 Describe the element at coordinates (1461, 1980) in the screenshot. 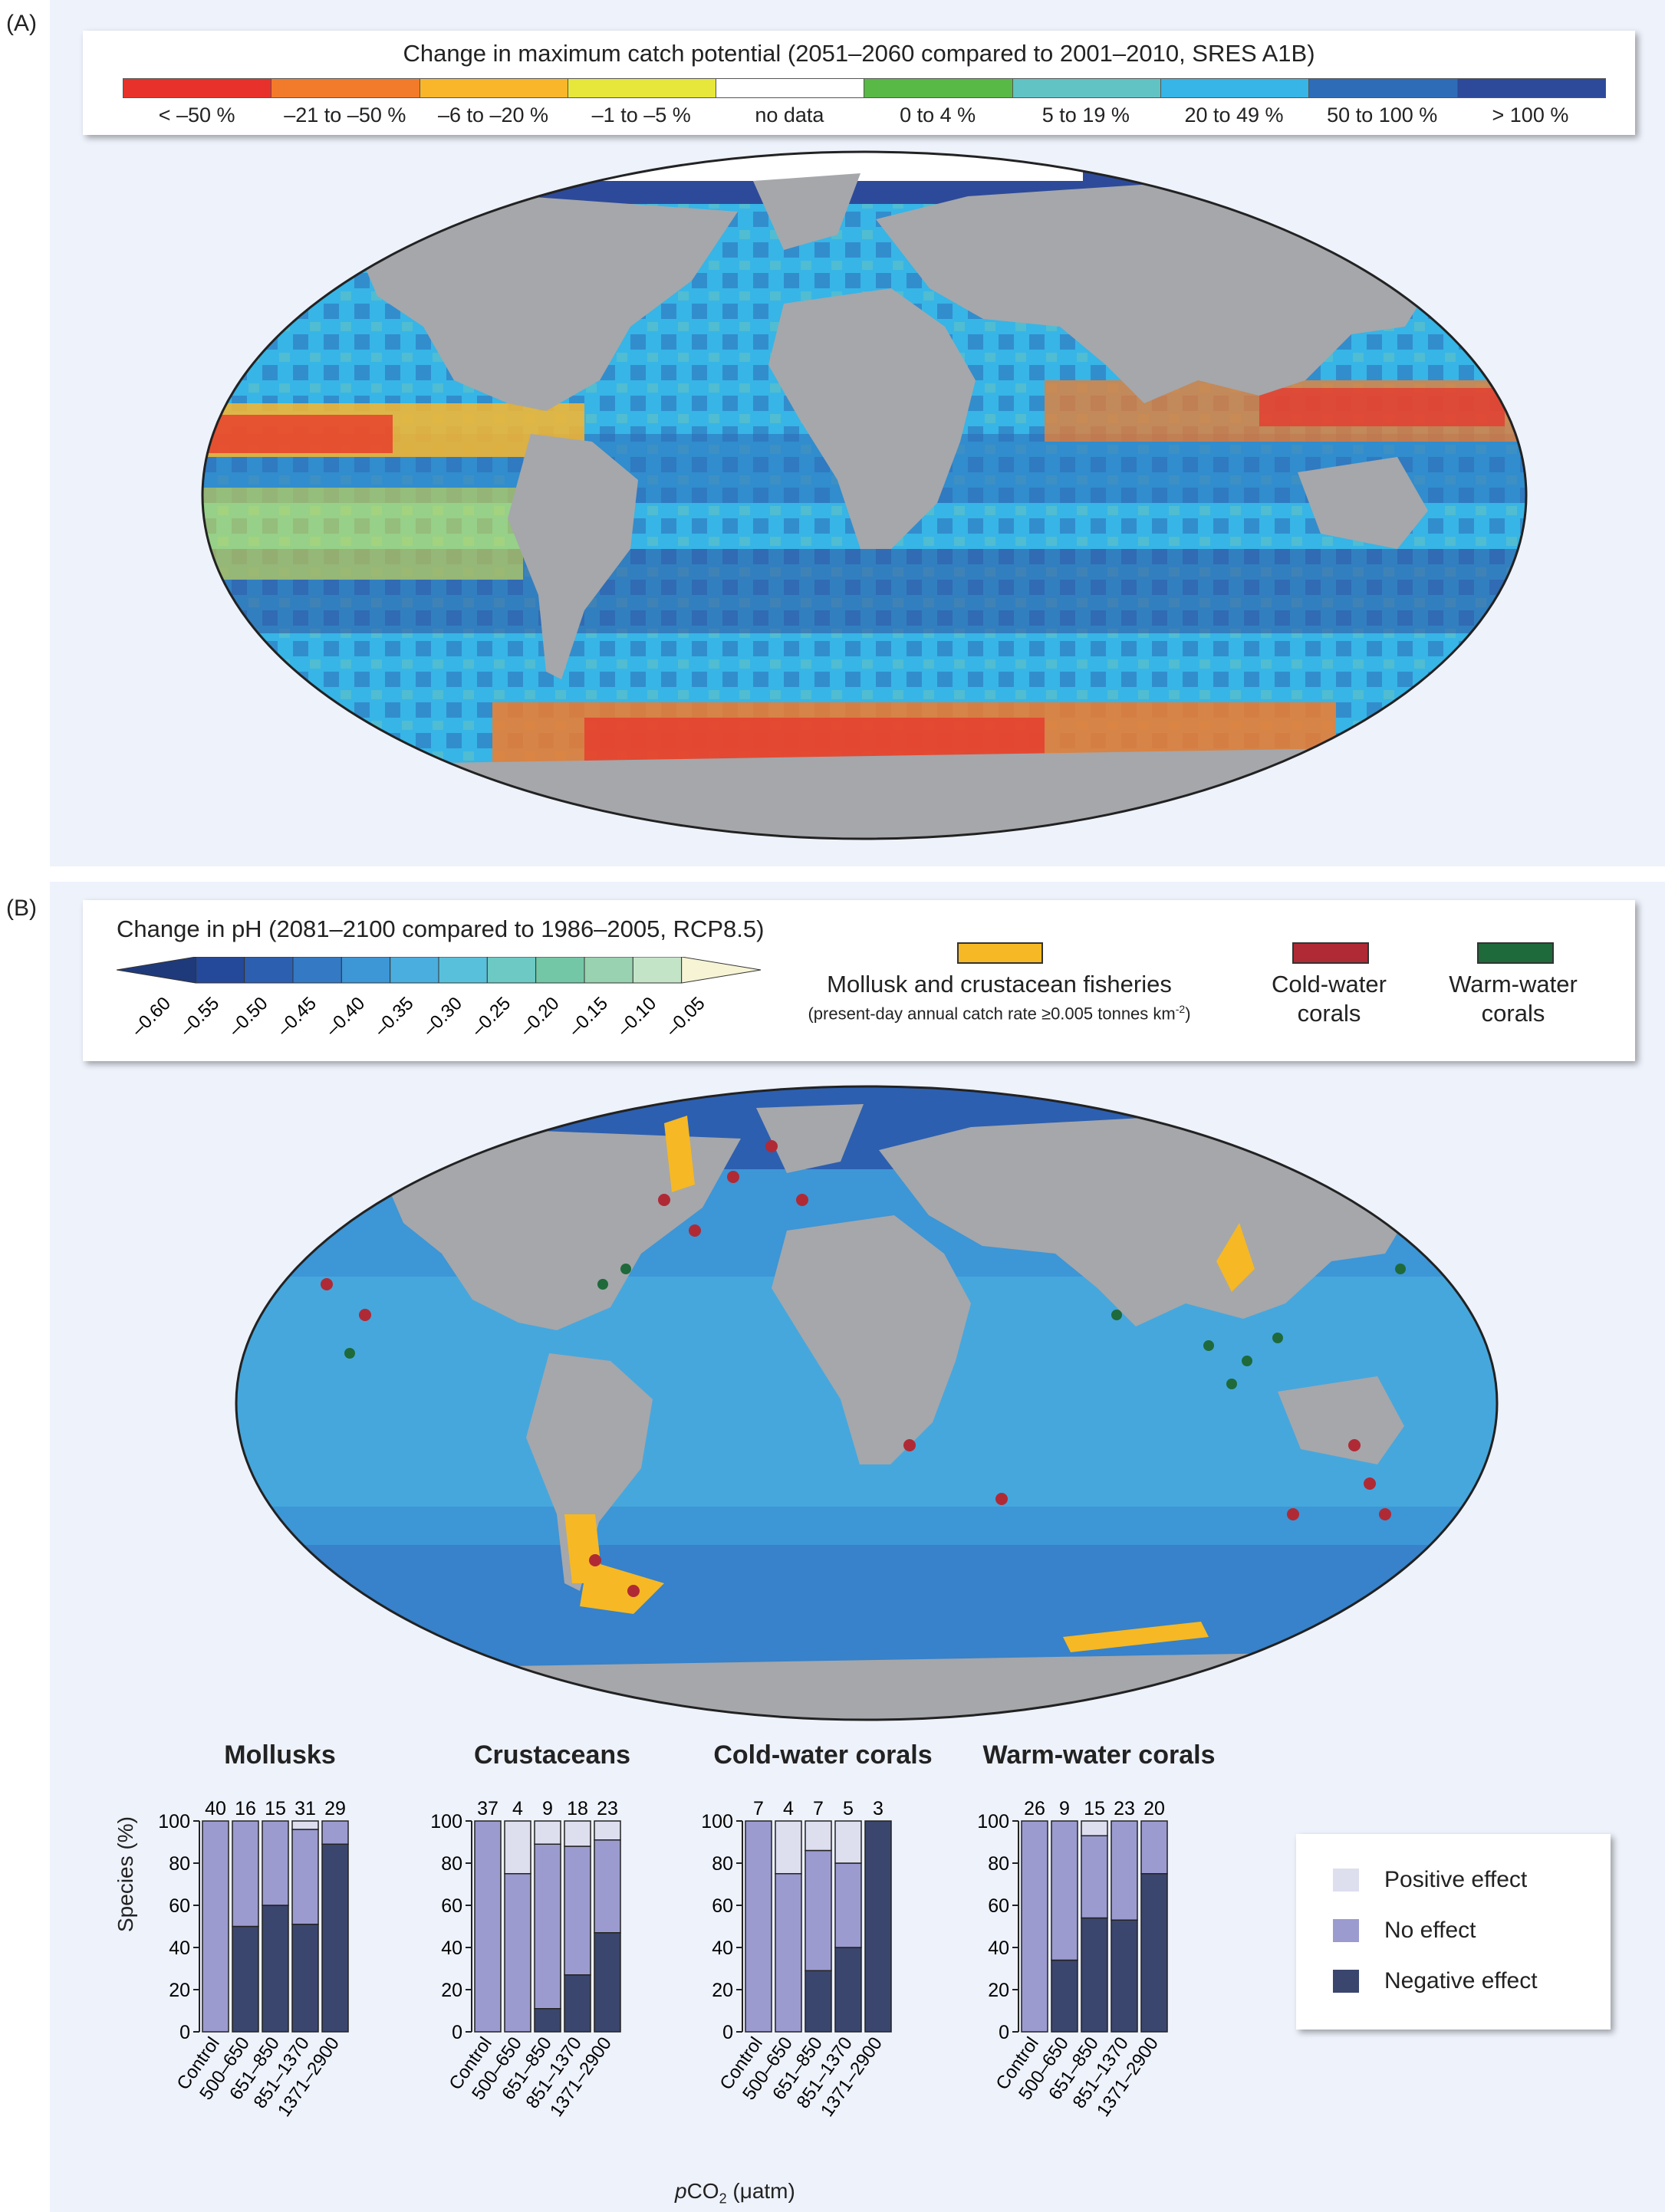

I see `effect-label-2: Negative effect` at that location.